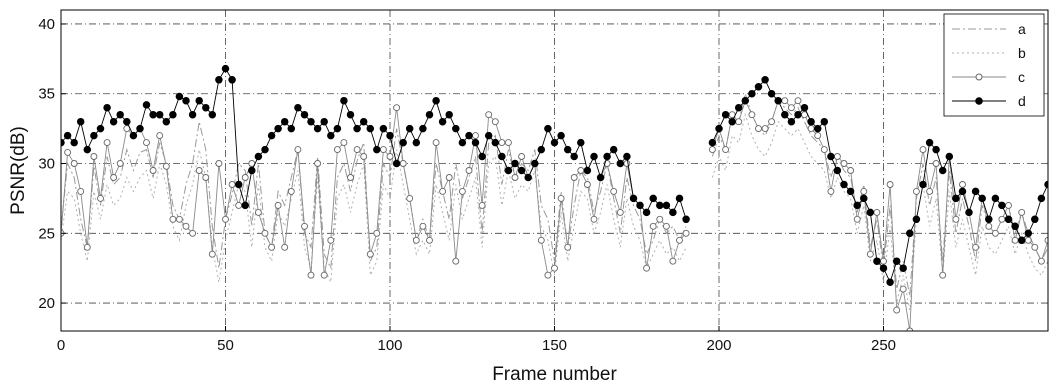  What do you see at coordinates (883, 345) in the screenshot?
I see `x-tick-label: 250` at bounding box center [883, 345].